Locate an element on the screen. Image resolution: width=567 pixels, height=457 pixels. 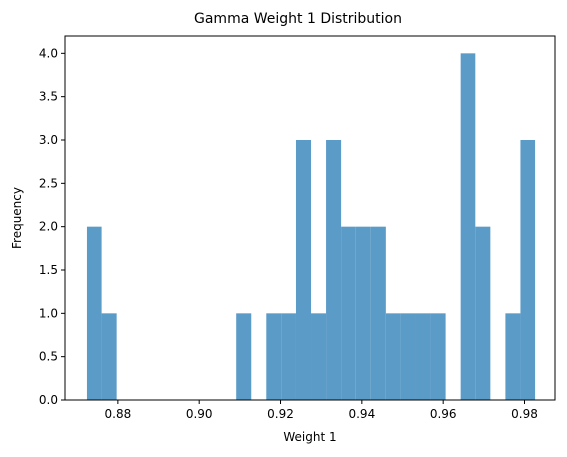
y-axis-ticks: 0.0 0.5 1.0 1.5 2.0 2.5 3.0 3.5 4.0 is located at coordinates (52, 226).